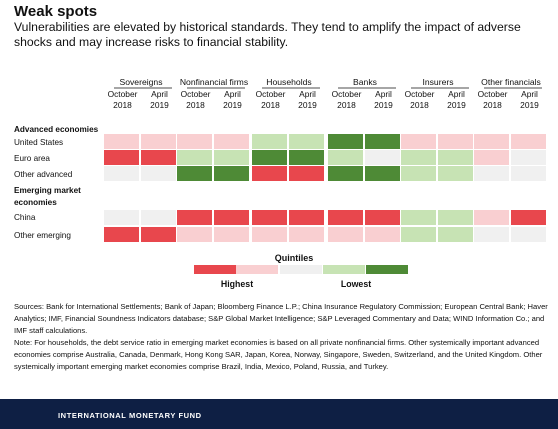 Image resolution: width=558 pixels, height=429 pixels. I want to click on sector-header: Nonfinancial firms, so click(214, 82).